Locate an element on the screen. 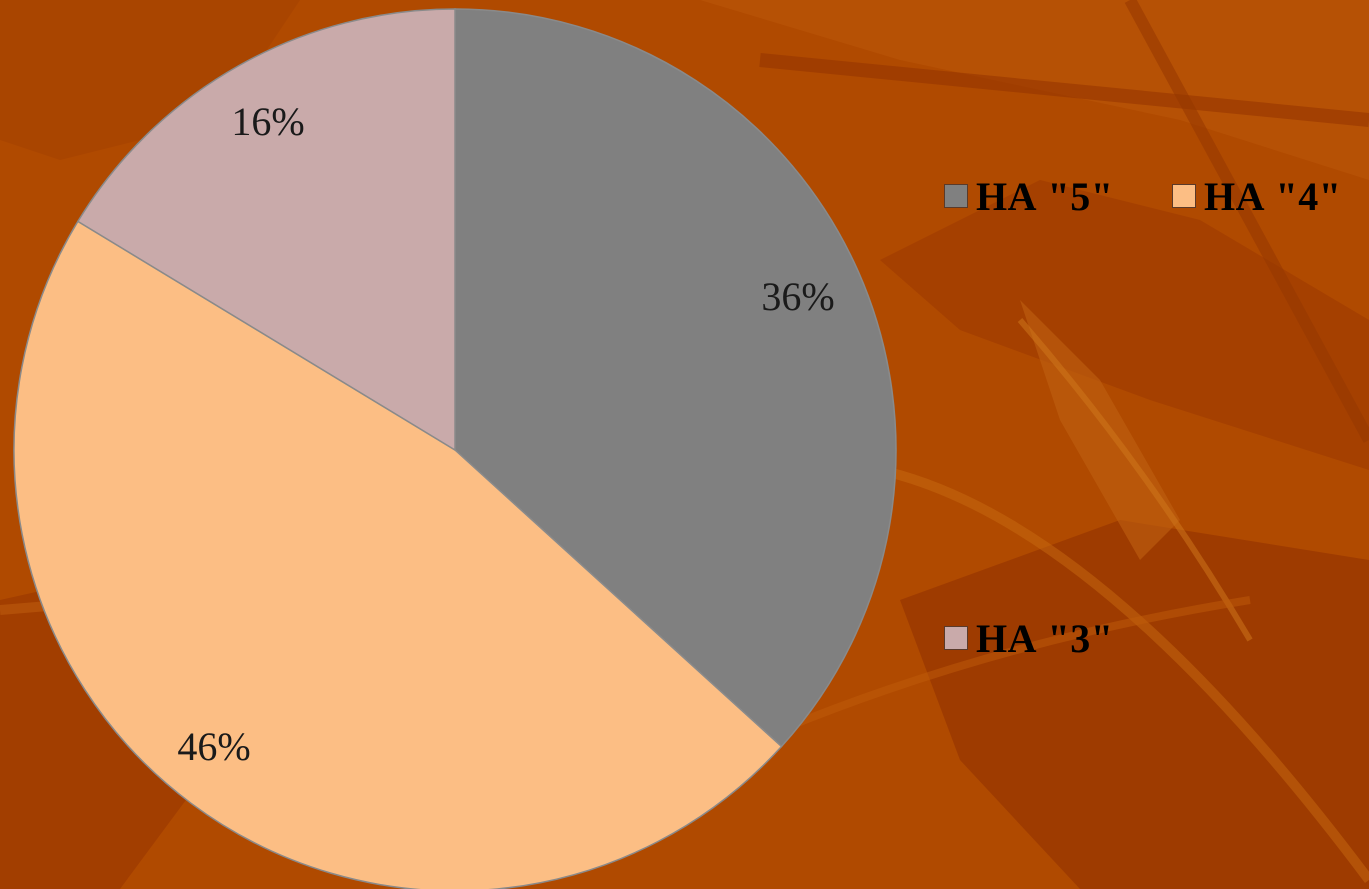 Image resolution: width=1369 pixels, height=889 pixels. legend-label-5: НА "5" is located at coordinates (1045, 196).